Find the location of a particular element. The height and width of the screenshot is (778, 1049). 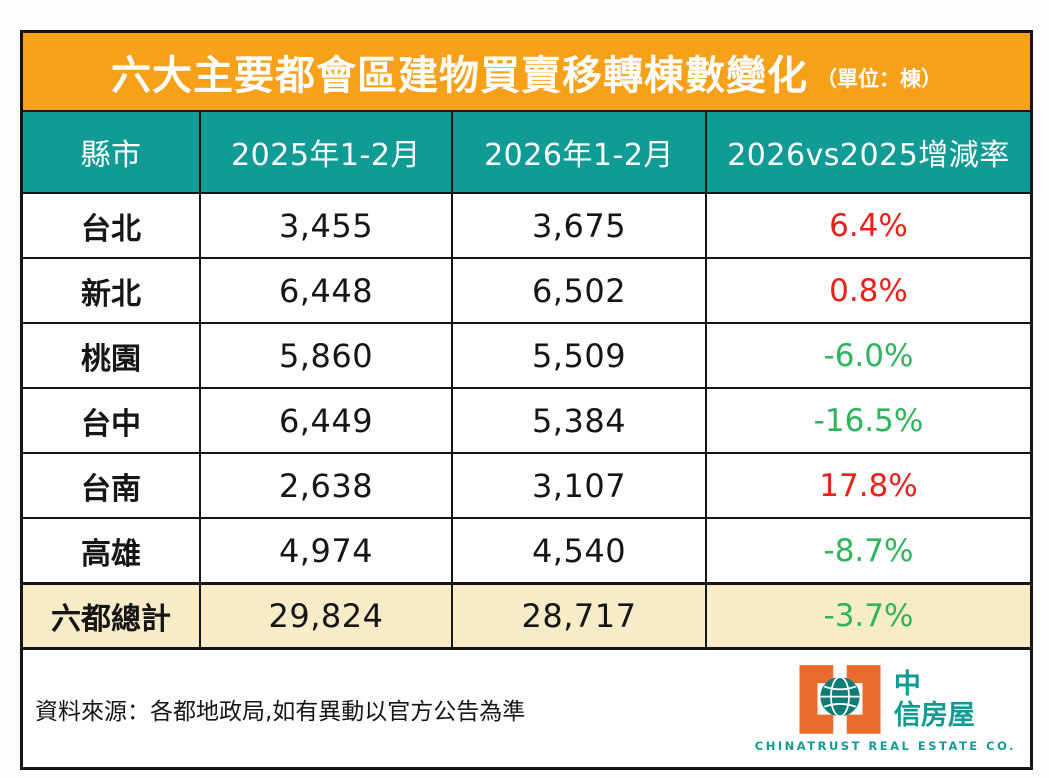

logo-cn-text: 中 信房屋 is located at coordinates (934, 700).